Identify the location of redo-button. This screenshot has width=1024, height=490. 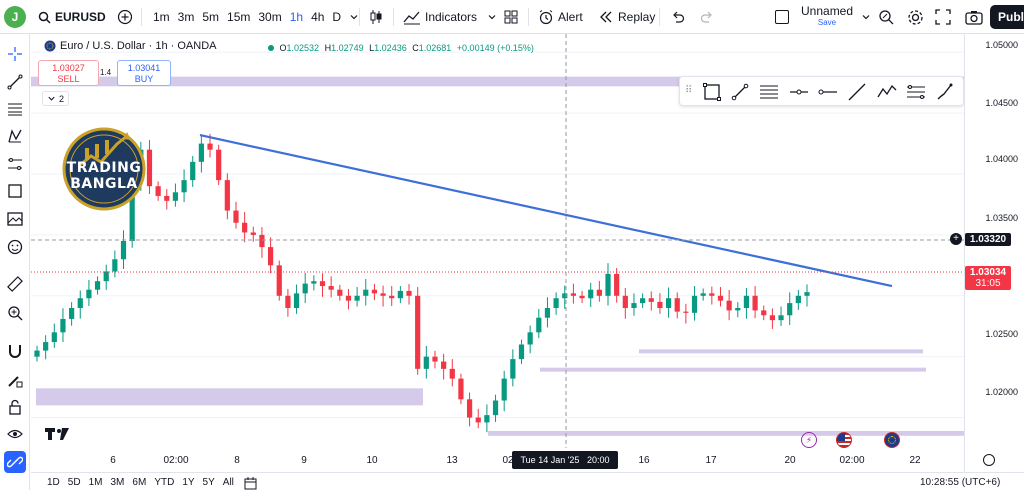
(707, 17).